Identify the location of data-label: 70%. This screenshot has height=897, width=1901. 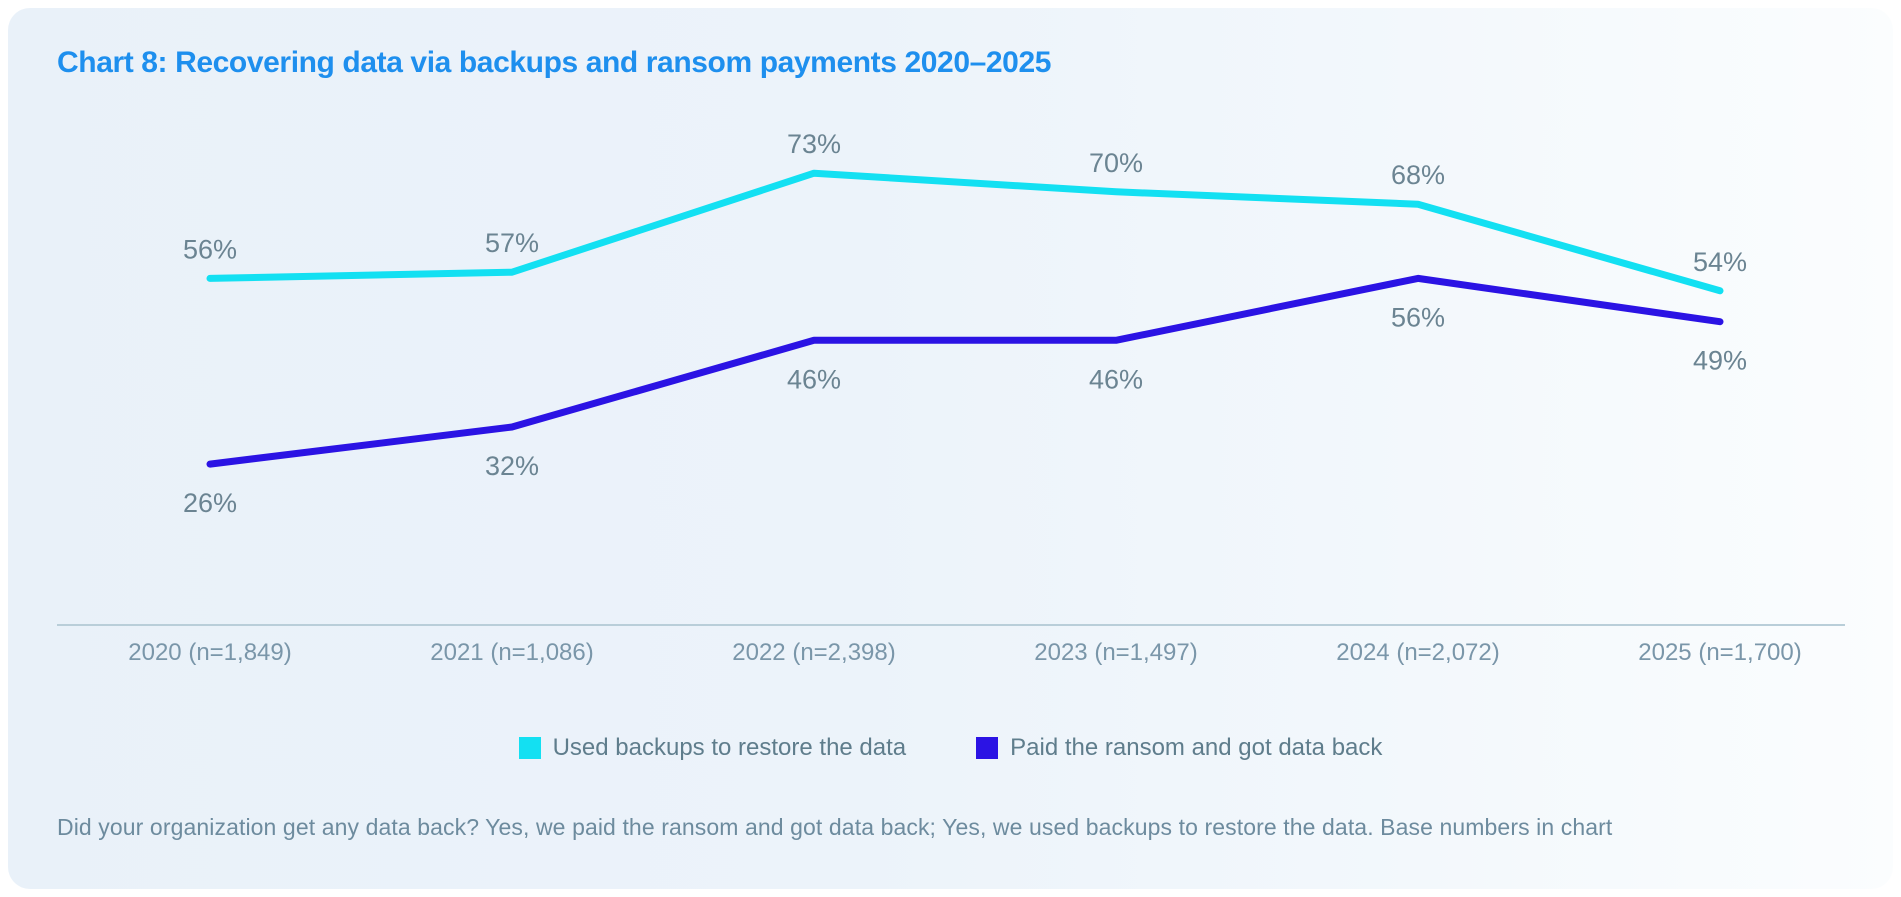
(1116, 163).